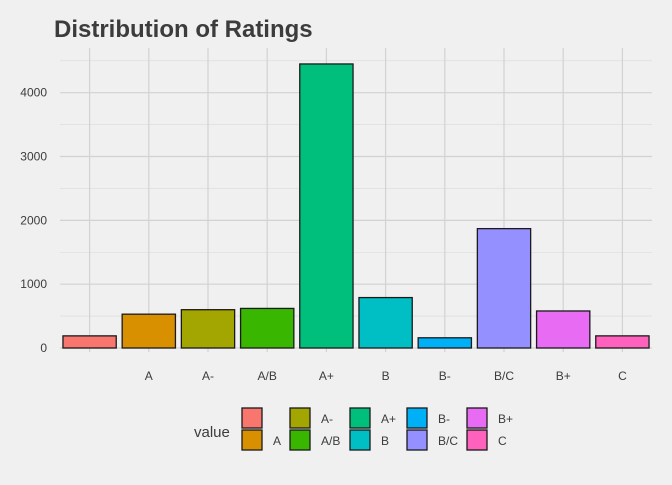  What do you see at coordinates (505, 419) in the screenshot?
I see `legend-label: B+` at bounding box center [505, 419].